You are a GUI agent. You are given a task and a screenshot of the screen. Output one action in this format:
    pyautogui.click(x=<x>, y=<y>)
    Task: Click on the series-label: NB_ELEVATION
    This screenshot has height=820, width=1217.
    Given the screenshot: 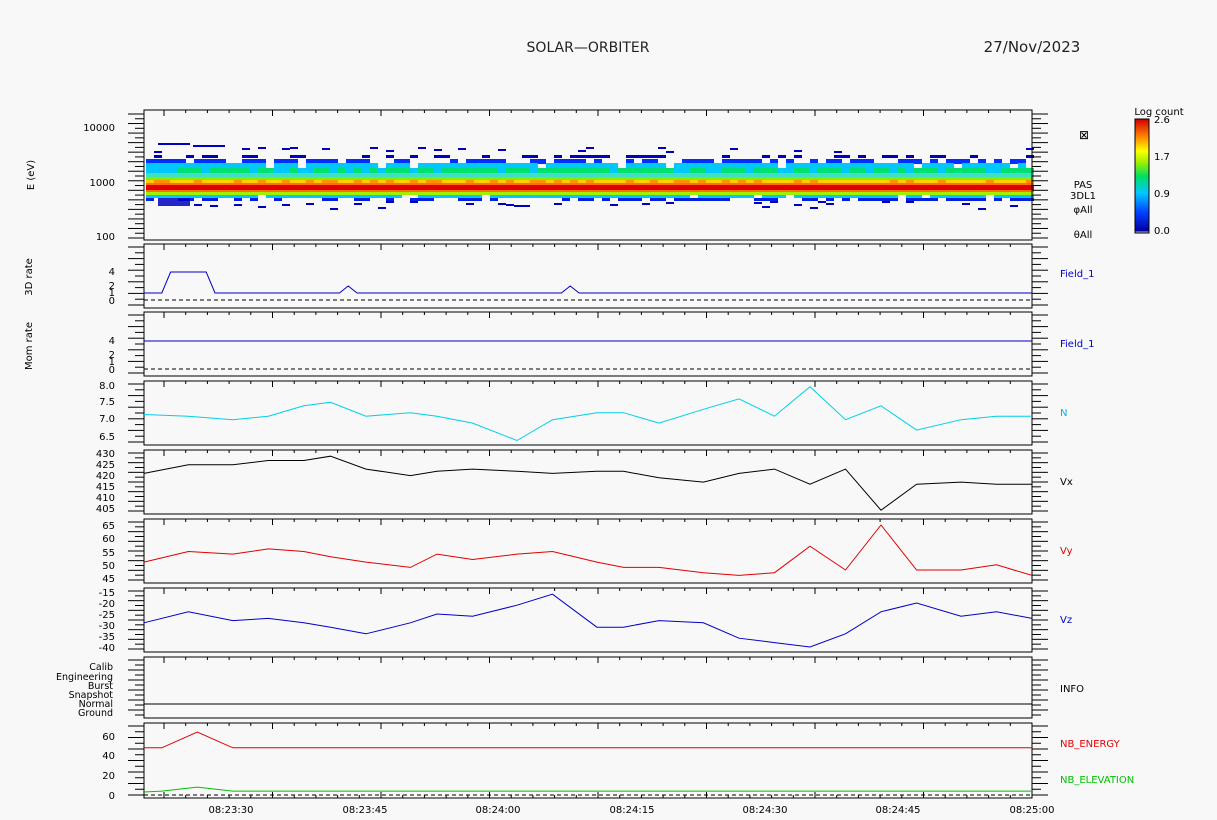 What is the action you would take?
    pyautogui.click(x=1097, y=780)
    